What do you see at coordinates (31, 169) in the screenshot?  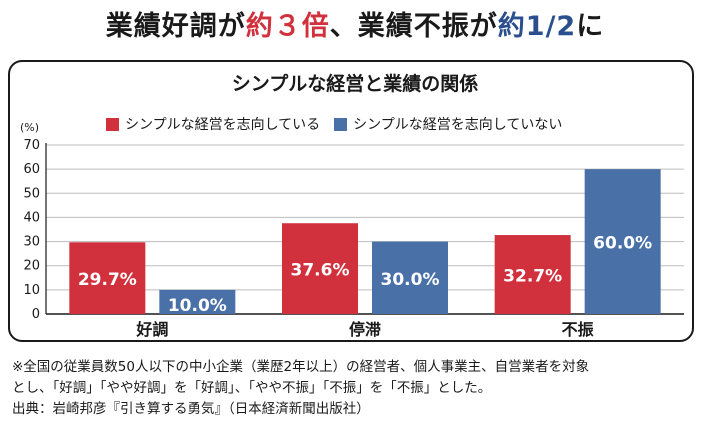 I see `y-tick-label: 60` at bounding box center [31, 169].